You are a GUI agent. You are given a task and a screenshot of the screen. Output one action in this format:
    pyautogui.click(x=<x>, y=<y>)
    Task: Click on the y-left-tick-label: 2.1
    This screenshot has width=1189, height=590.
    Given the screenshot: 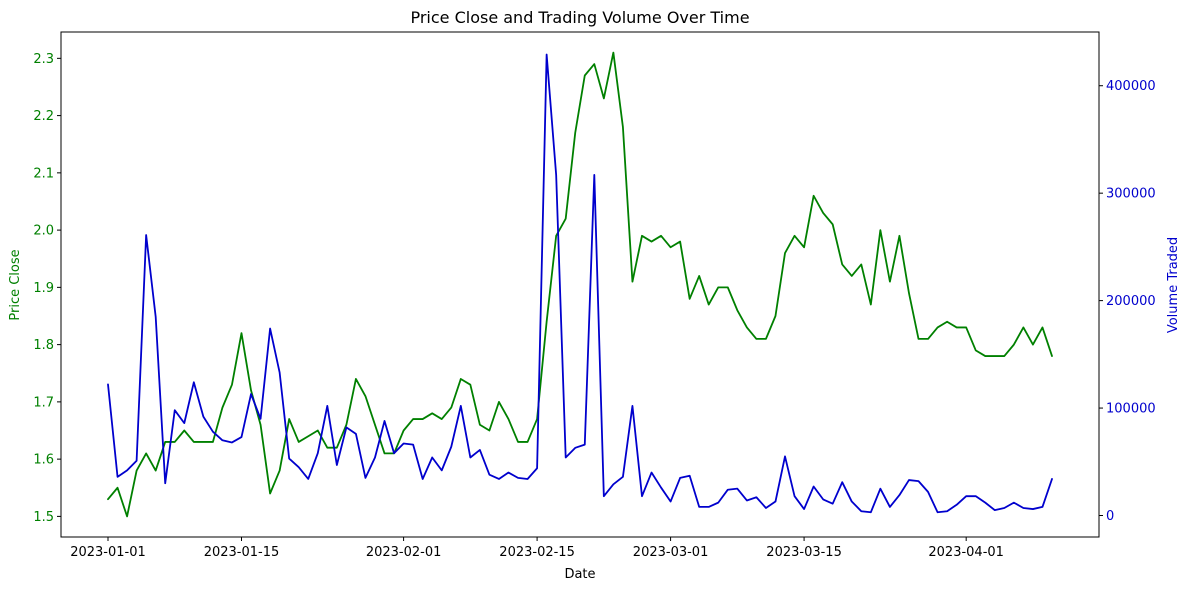 What is the action you would take?
    pyautogui.click(x=43, y=173)
    